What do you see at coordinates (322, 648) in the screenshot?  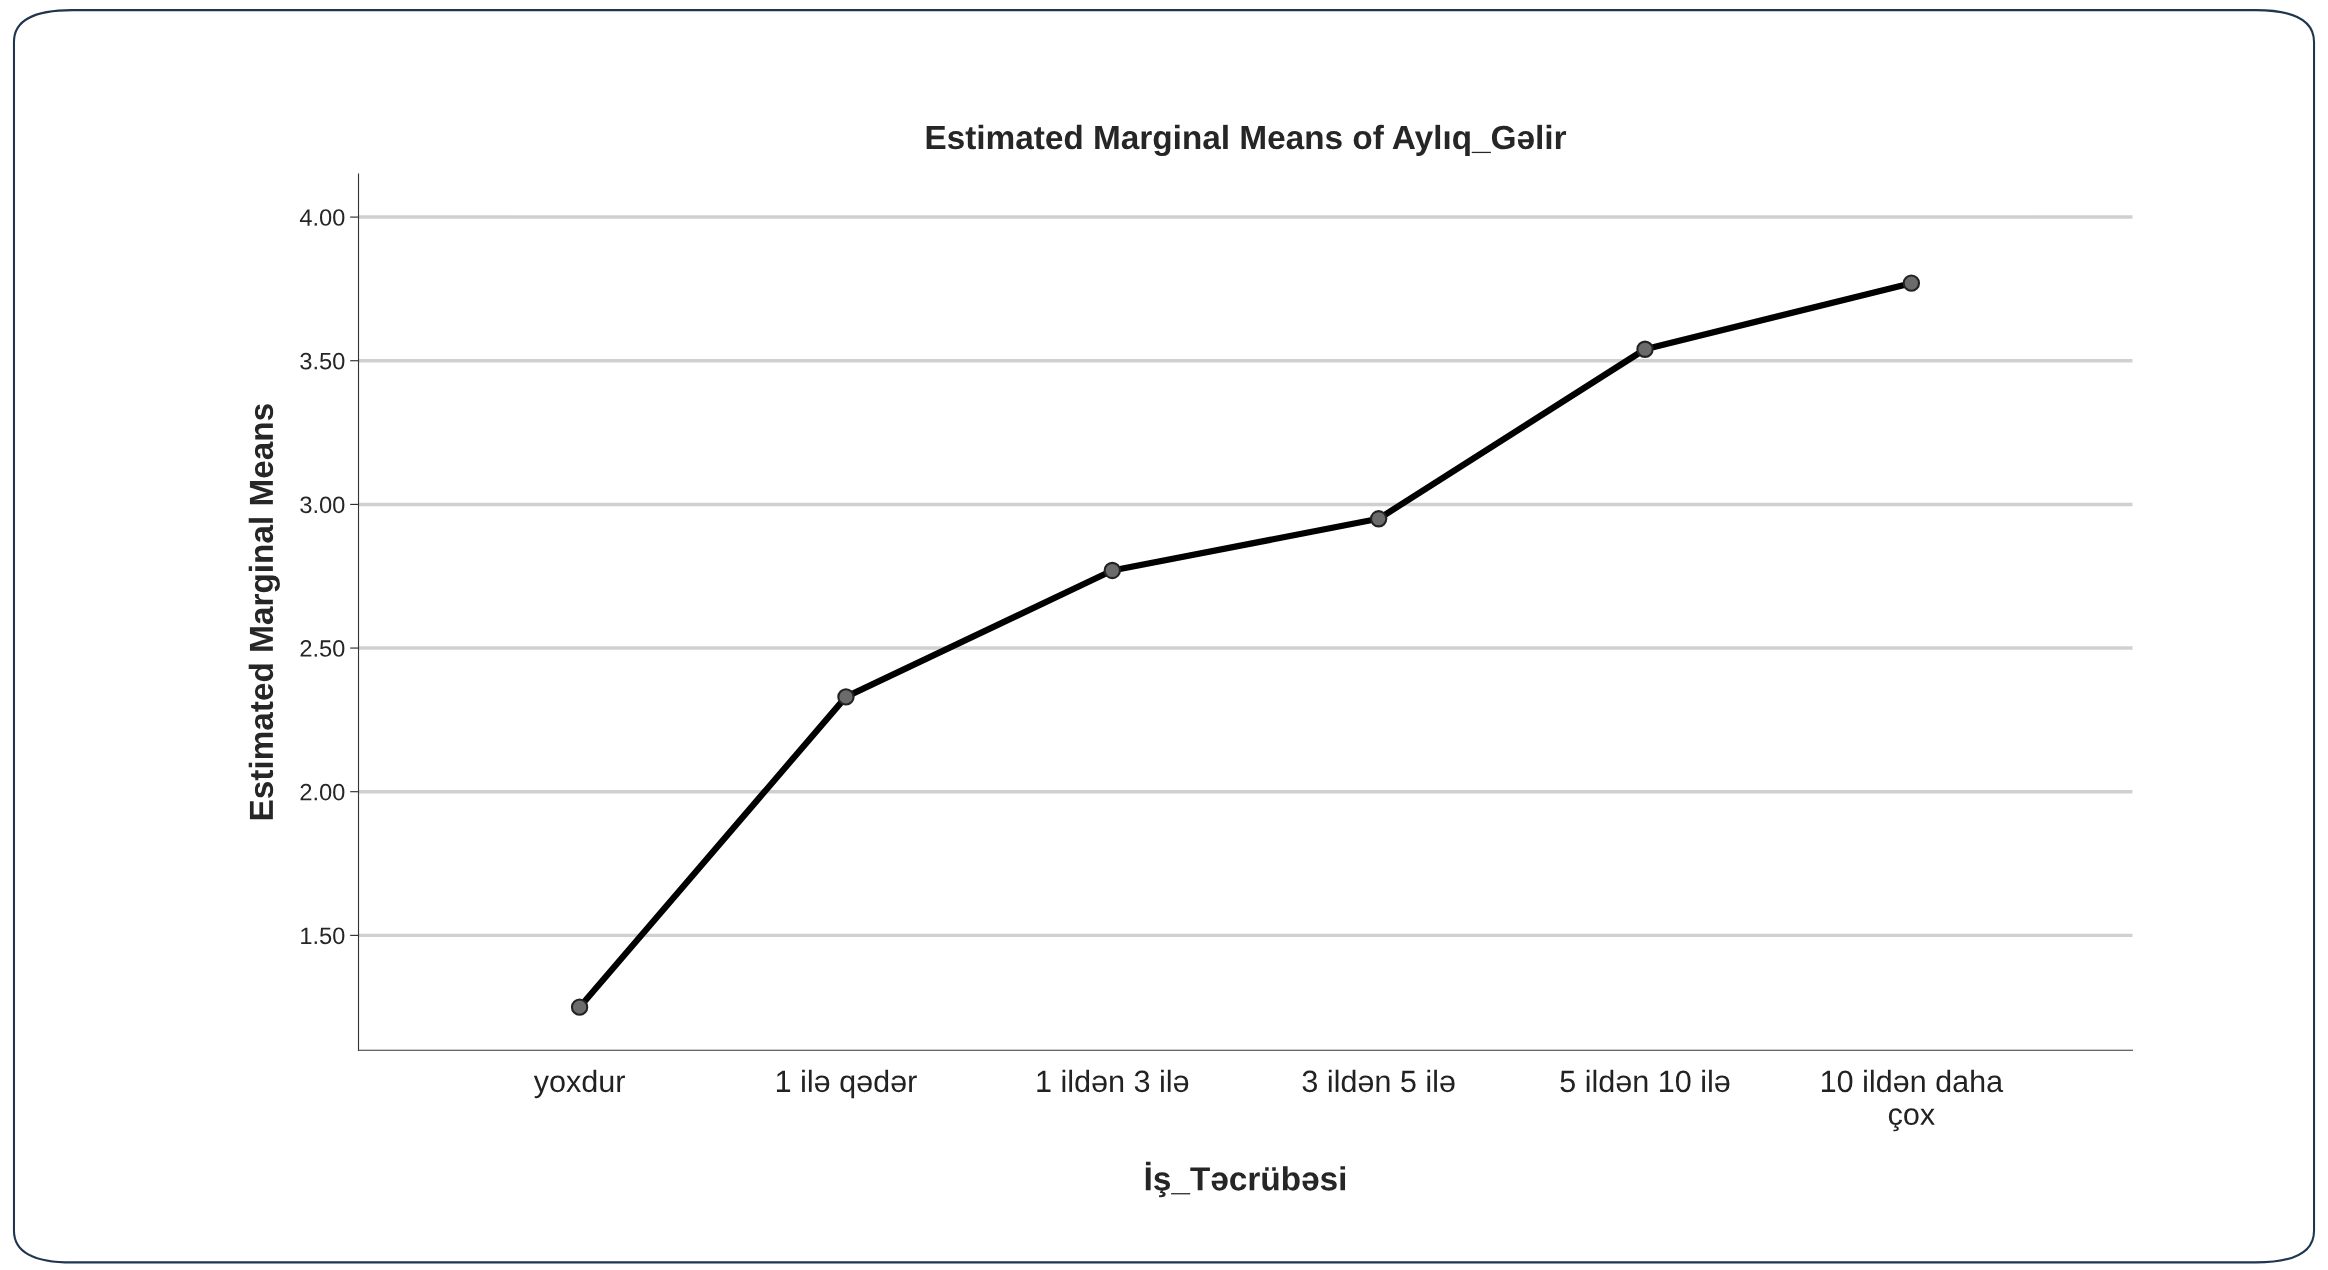 I see `y-tick-label: 2.50` at bounding box center [322, 648].